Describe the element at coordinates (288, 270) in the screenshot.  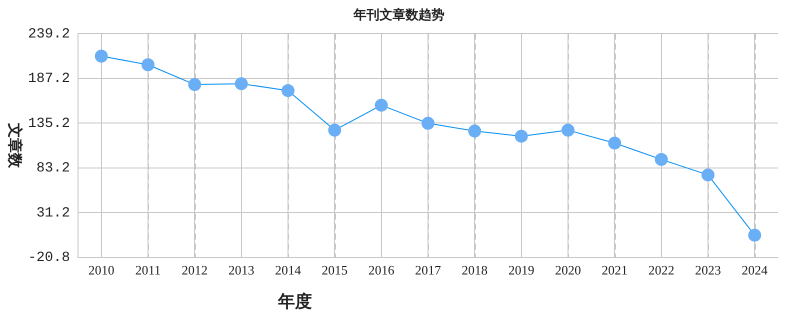
I see `x-tick-label: 2014` at that location.